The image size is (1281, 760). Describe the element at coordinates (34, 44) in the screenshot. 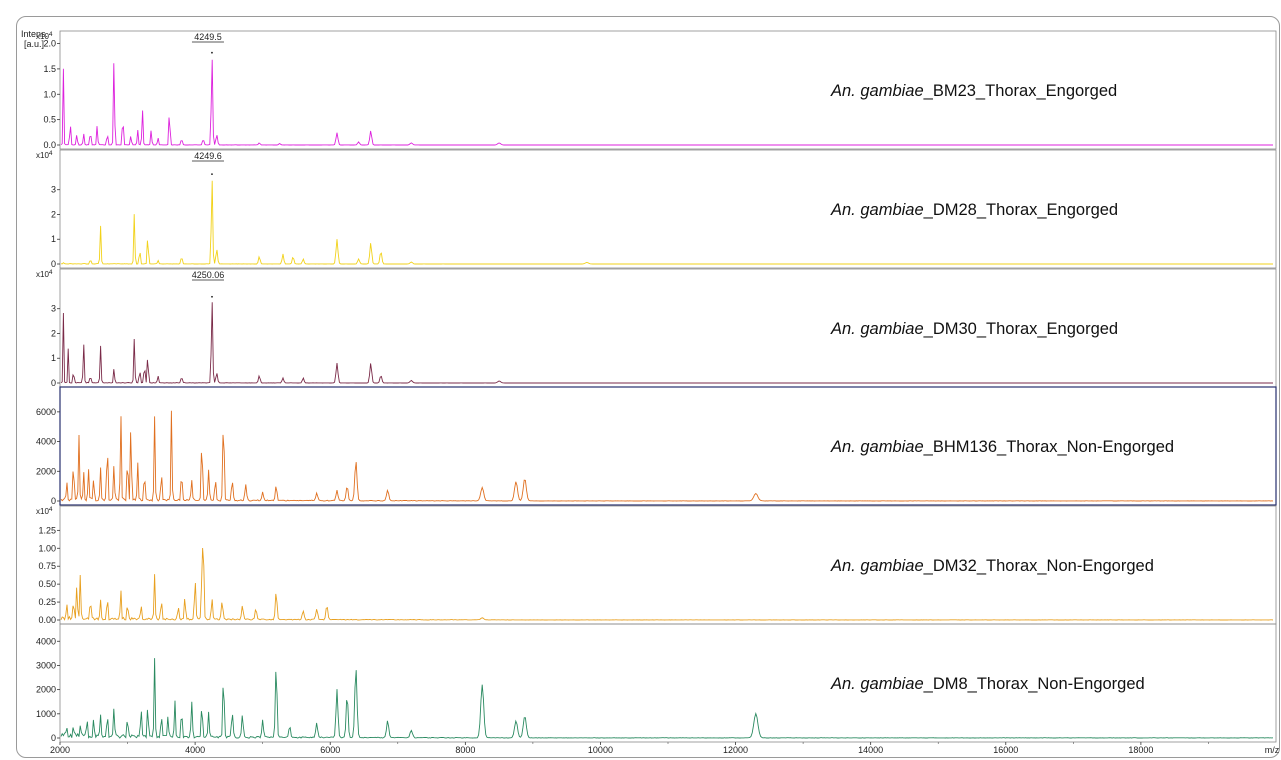

I see `y-axis-unit: [a.u.]` at that location.